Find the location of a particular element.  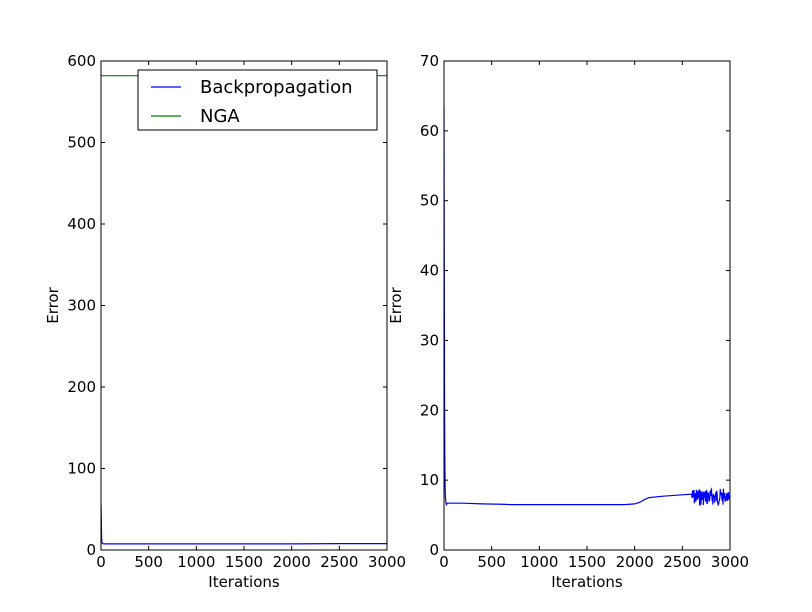

legend-box is located at coordinates (257, 100).